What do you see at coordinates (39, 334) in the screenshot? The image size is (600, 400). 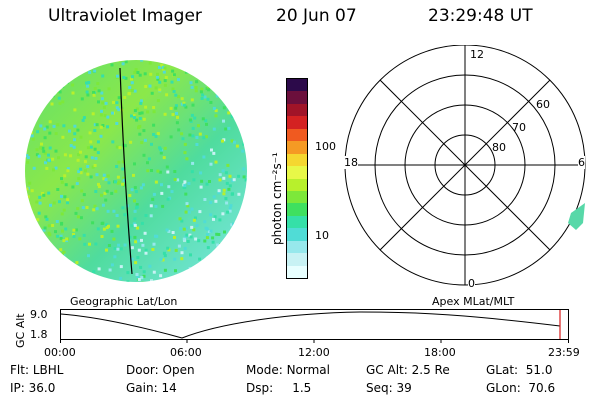 I see `altitude-ytick-min: 1.8` at bounding box center [39, 334].